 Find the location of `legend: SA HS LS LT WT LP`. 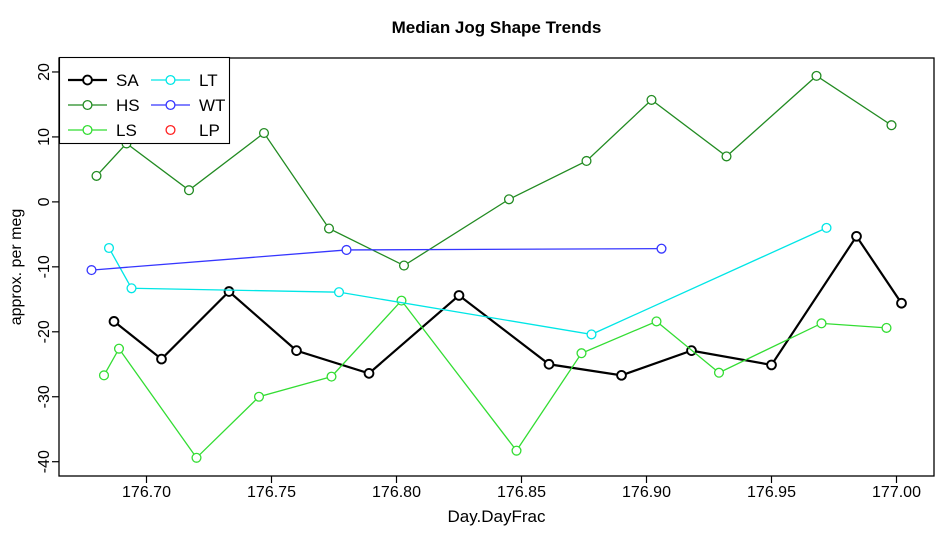

legend: SA HS LS LT WT LP is located at coordinates (144, 100).